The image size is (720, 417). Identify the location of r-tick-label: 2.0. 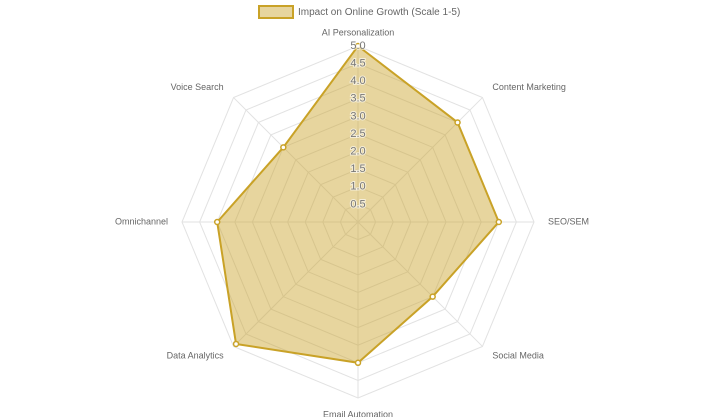
(357, 152).